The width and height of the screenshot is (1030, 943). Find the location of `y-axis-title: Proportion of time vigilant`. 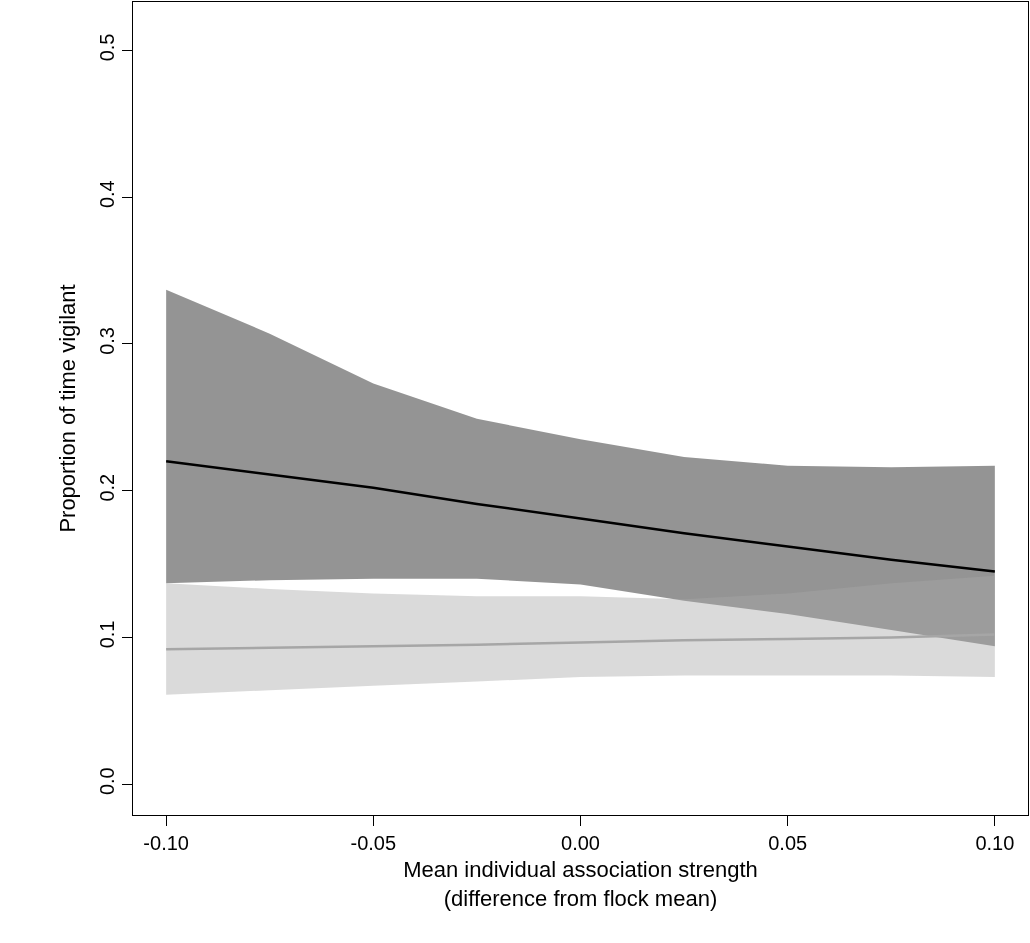

y-axis-title: Proportion of time vigilant is located at coordinates (67, 408).